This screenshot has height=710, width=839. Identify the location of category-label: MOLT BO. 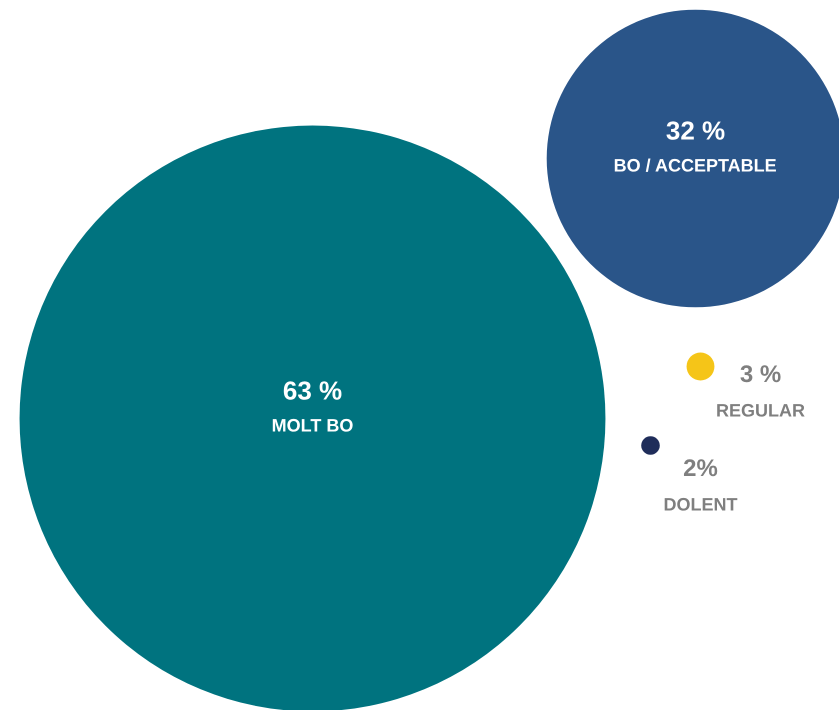
(313, 426).